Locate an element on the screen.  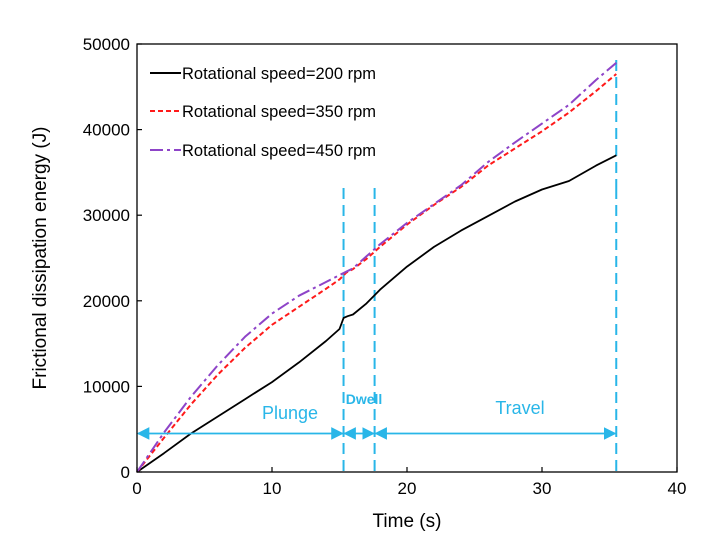
y-tick-label: 10000 is located at coordinates (106, 386).